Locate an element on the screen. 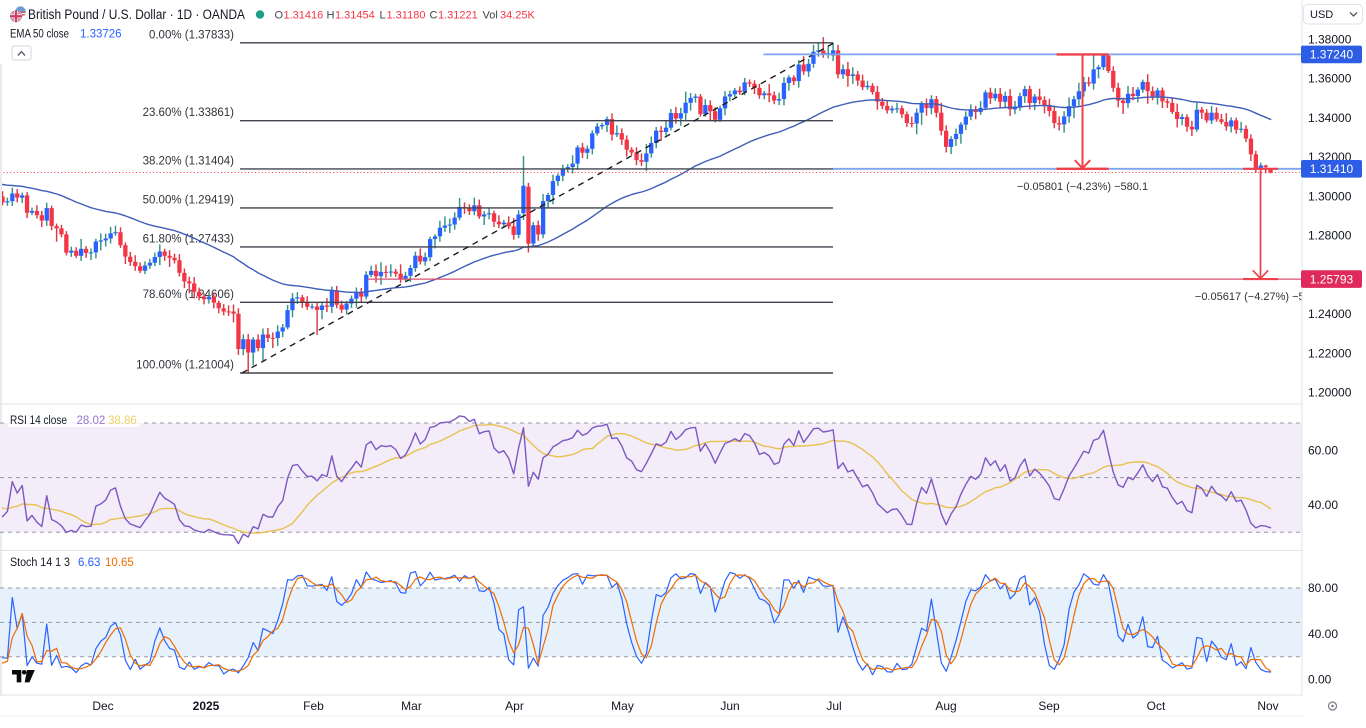 The image size is (1366, 728). svg-text: Jun is located at coordinates (729, 706).